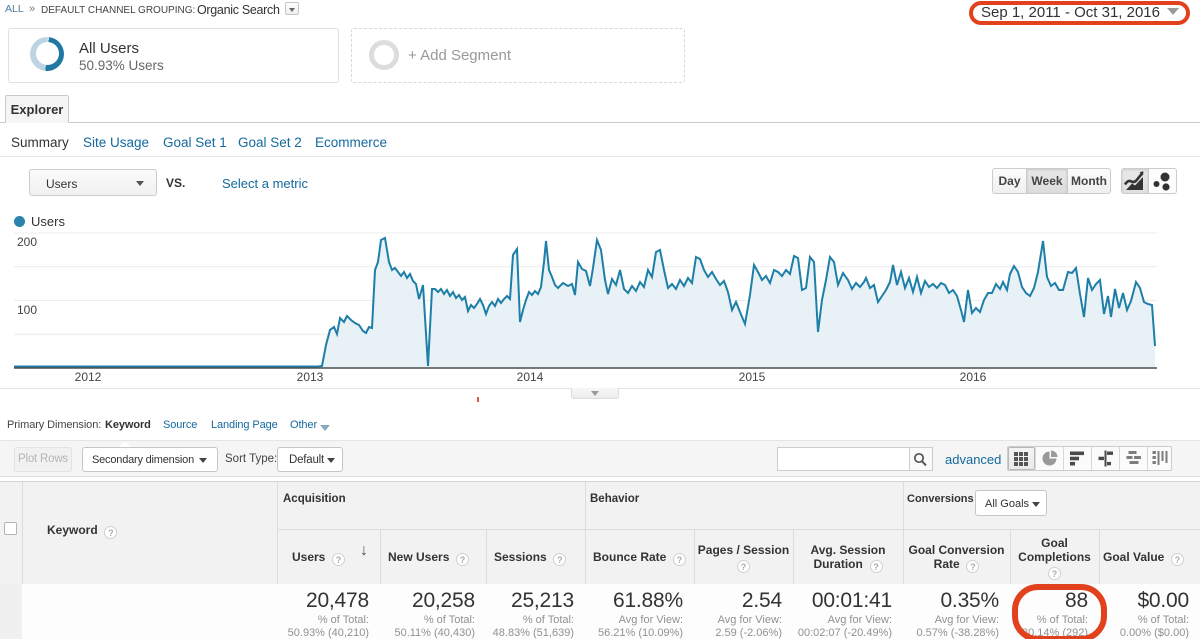  Describe the element at coordinates (27, 242) in the screenshot. I see `svg-text: 200` at that location.